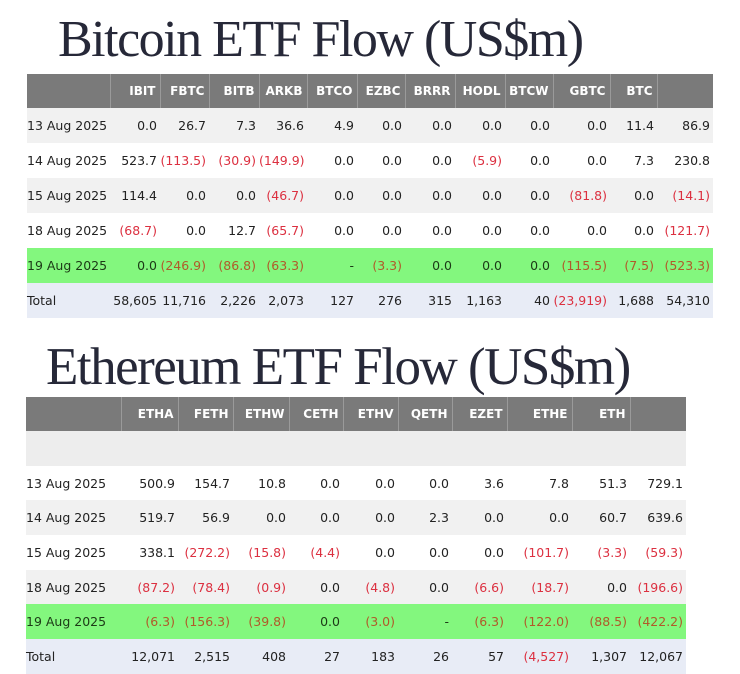 Image resolution: width=740 pixels, height=674 pixels. I want to click on row-label: 14 Aug 2025, so click(67, 160).